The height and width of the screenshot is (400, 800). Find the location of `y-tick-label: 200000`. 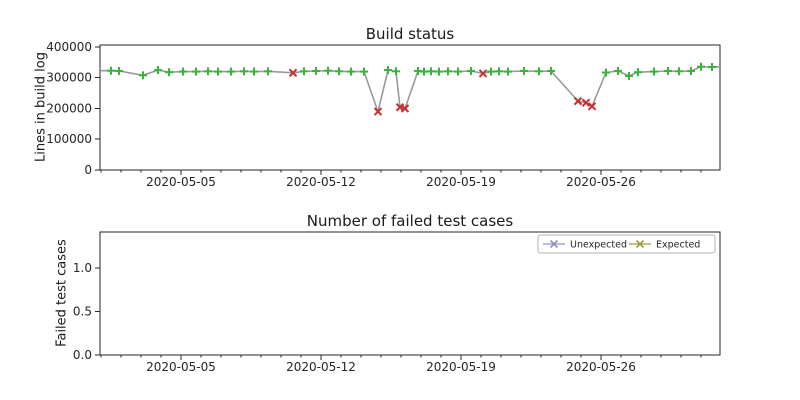

y-tick-label: 200000 is located at coordinates (69, 108).